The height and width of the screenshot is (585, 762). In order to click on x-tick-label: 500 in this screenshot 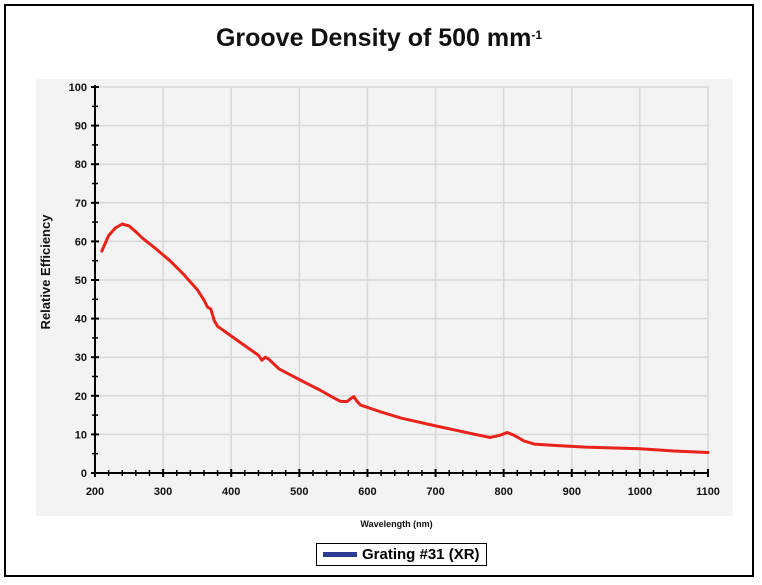, I will do `click(299, 492)`.